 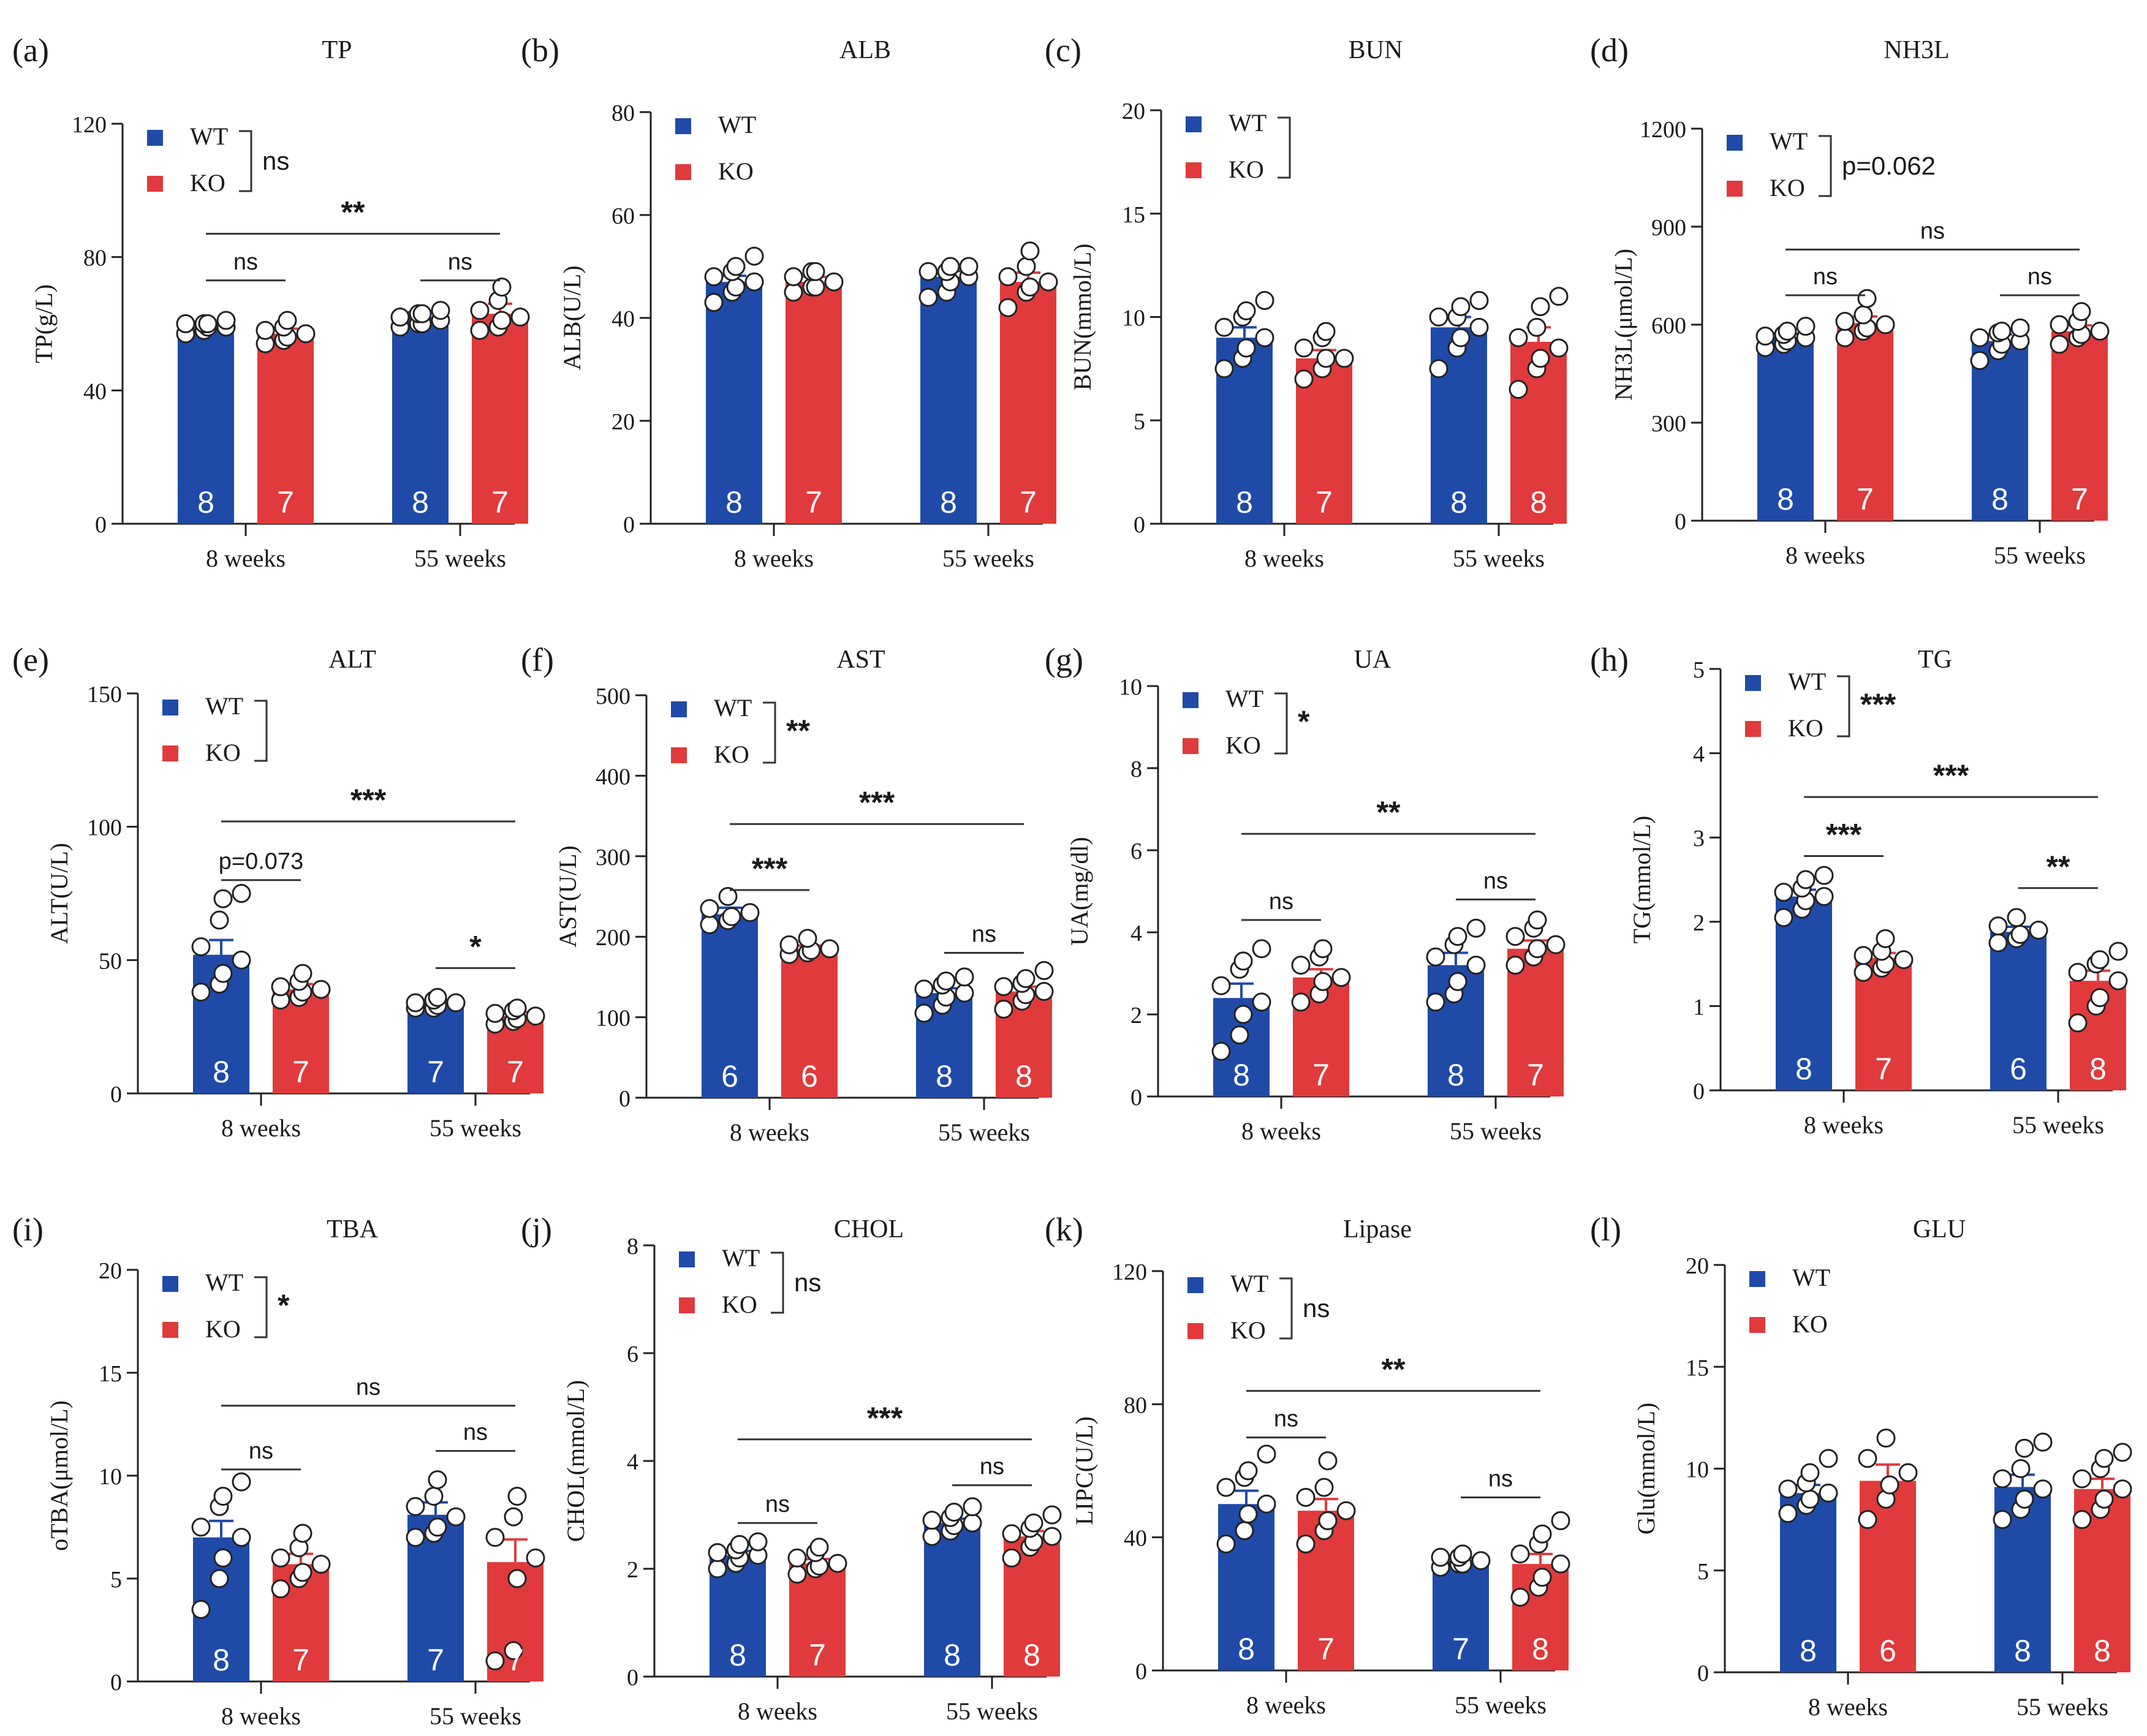 I want to click on y-tick-label-b: 40, so click(x=624, y=319).